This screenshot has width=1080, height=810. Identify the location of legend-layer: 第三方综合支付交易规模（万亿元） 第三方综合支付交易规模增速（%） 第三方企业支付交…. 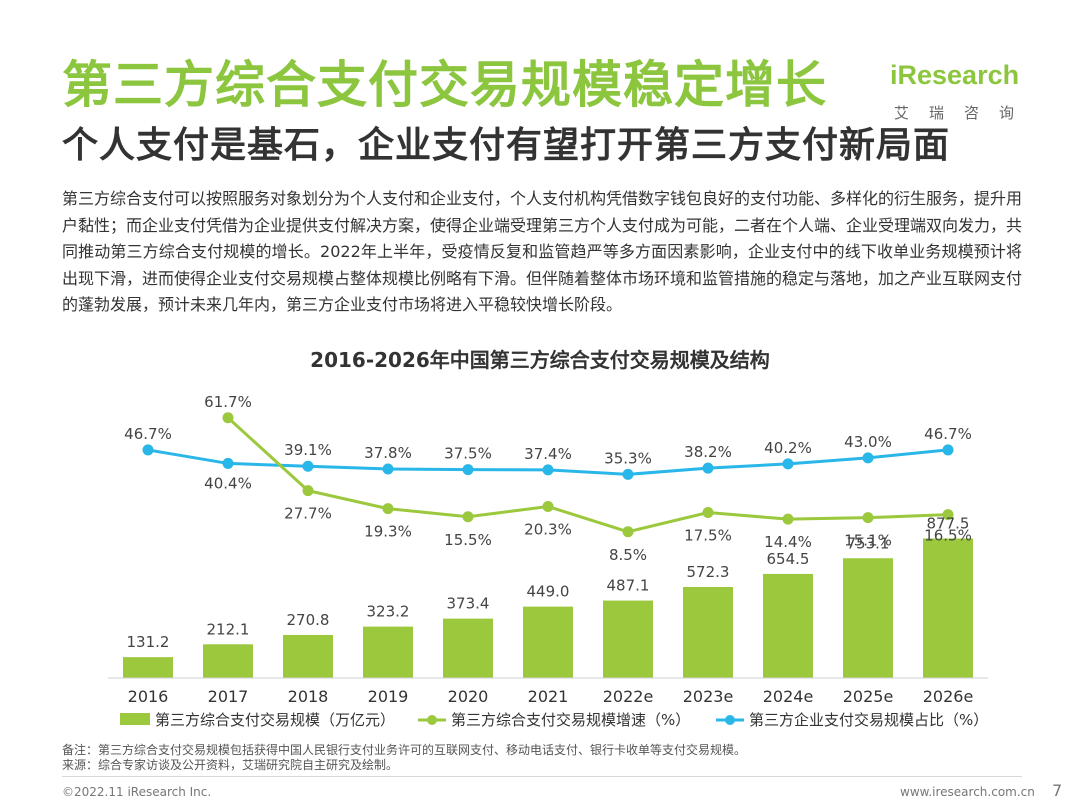
(554, 720).